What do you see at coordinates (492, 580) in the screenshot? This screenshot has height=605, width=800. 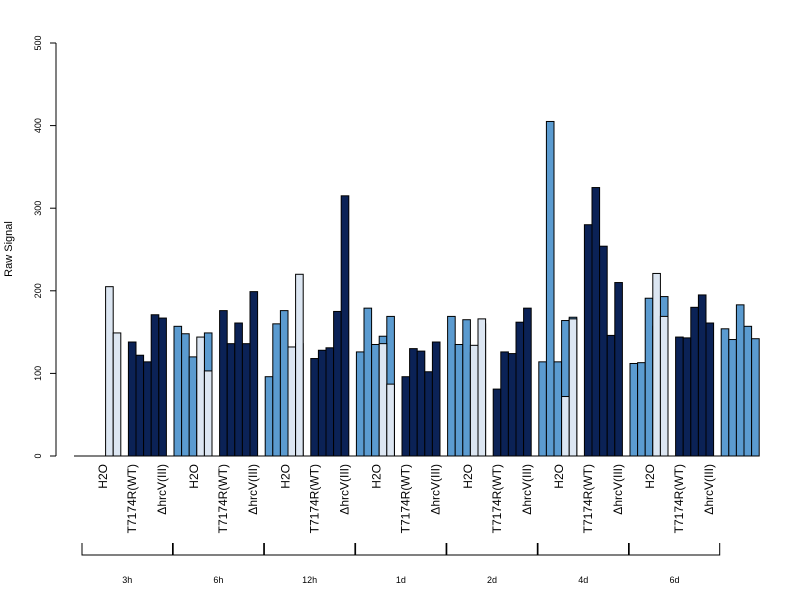 I see `time-label: 2d` at bounding box center [492, 580].